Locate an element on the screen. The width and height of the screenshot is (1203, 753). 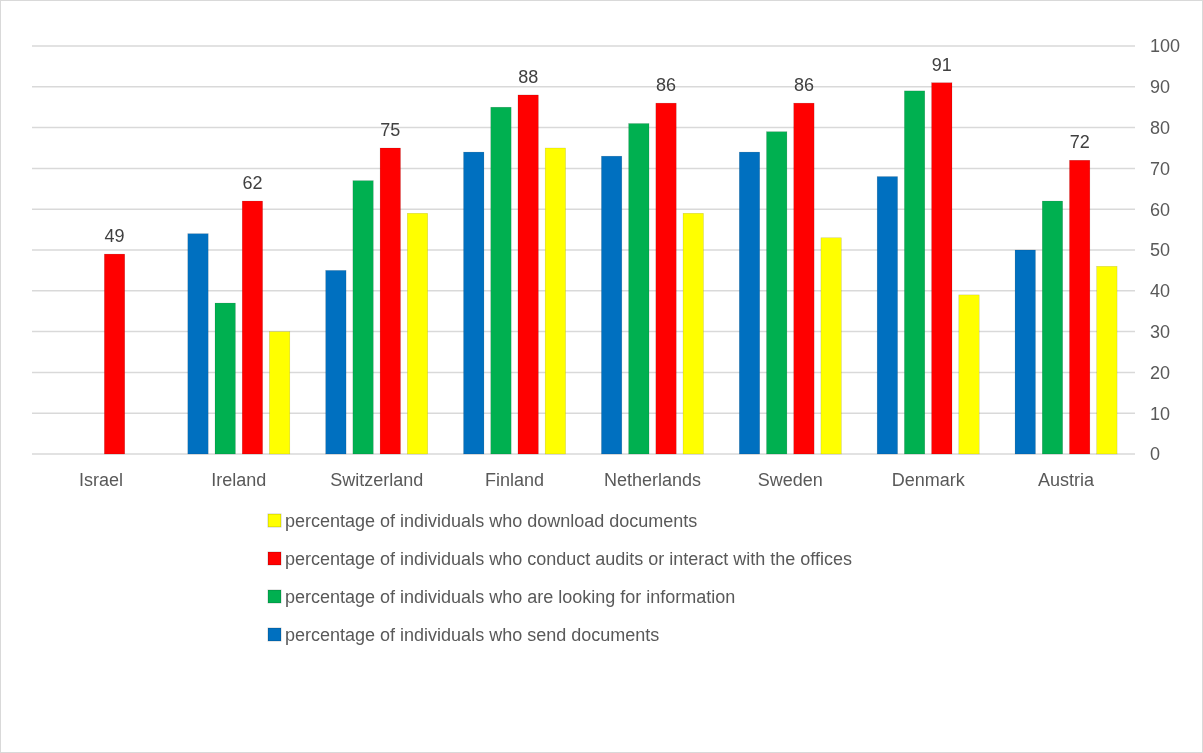
y-tick-label: 20 is located at coordinates (1160, 372).